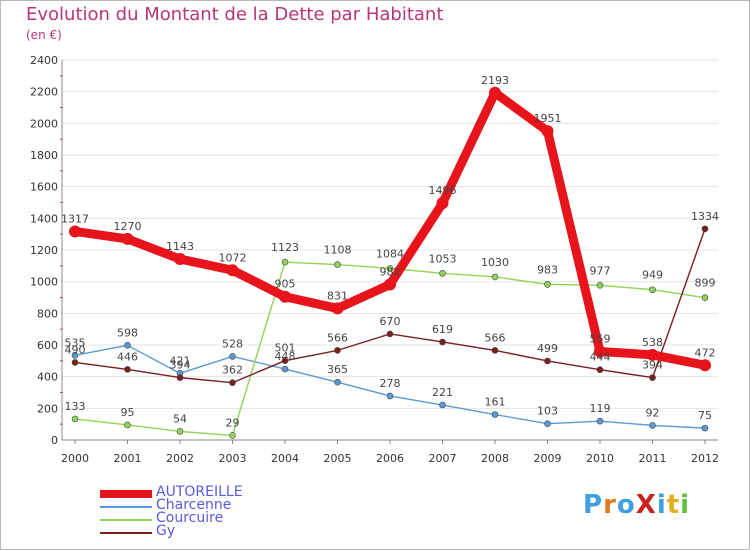 The image size is (750, 550). Describe the element at coordinates (443, 190) in the screenshot. I see `data-label: 1496` at that location.